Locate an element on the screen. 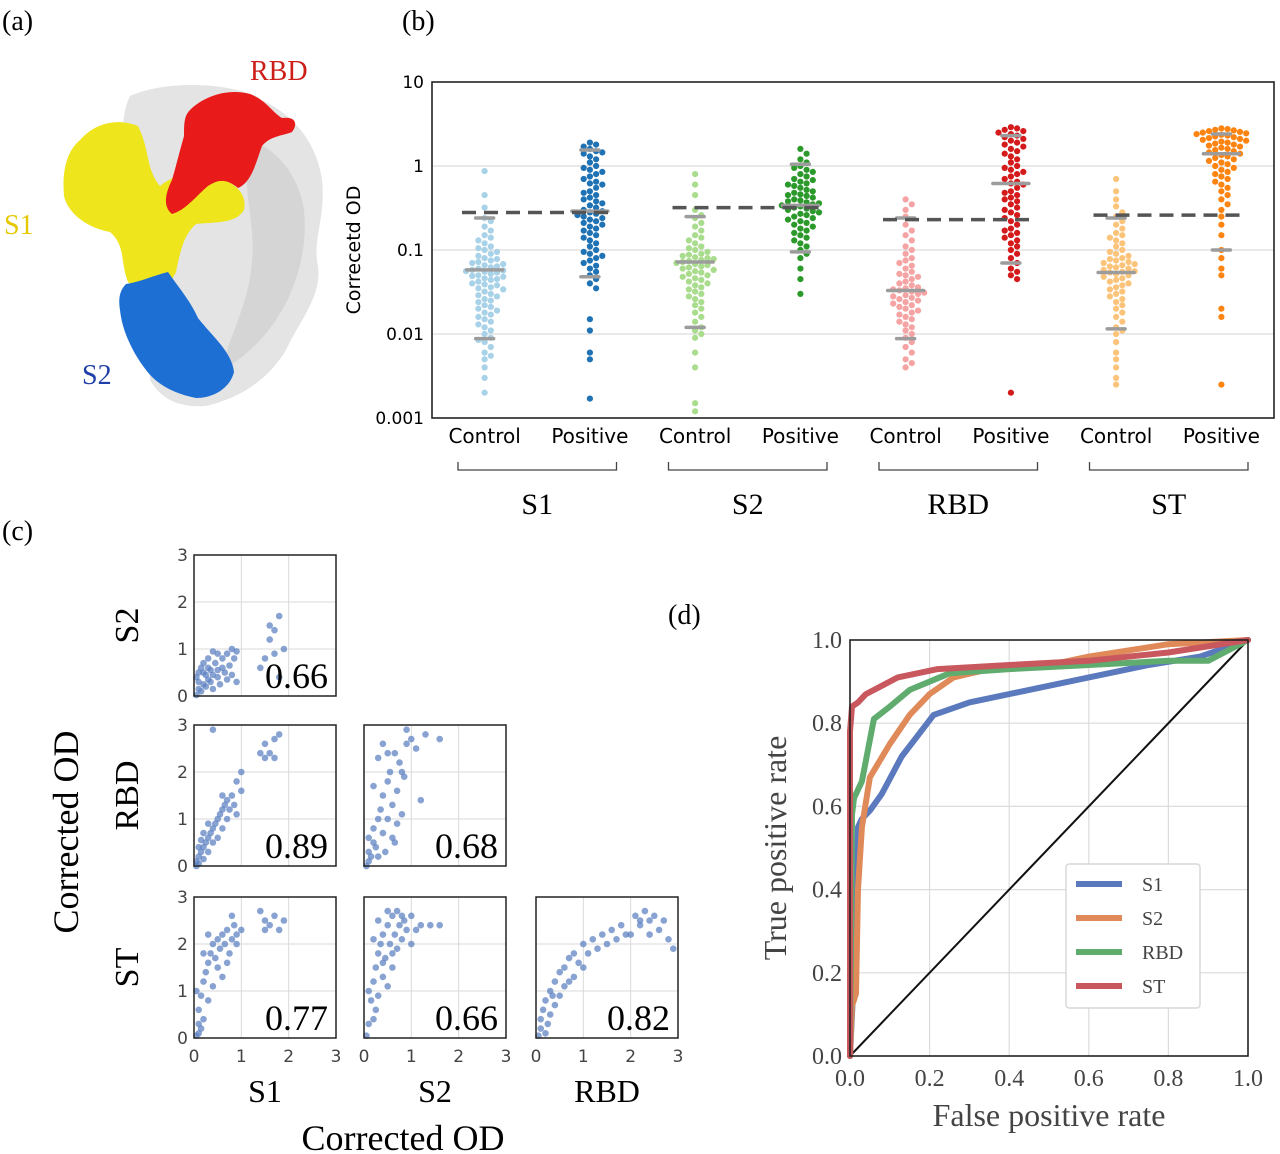 Image resolution: width=1280 pixels, height=1154 pixels. panel-d-label: (d) is located at coordinates (684, 615).